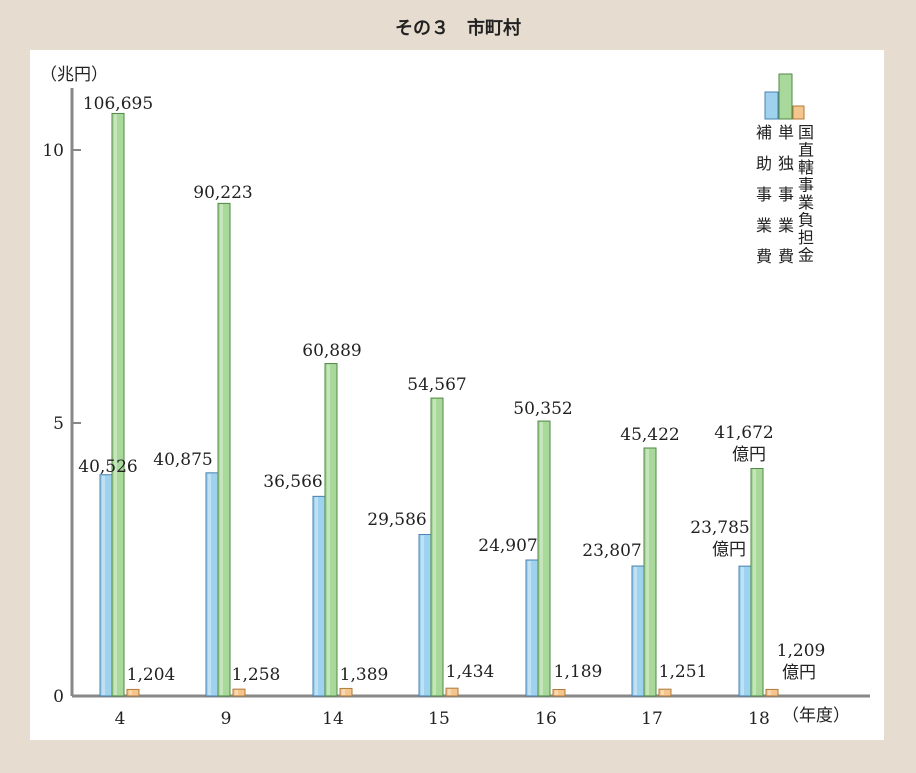 This screenshot has height=773, width=916. What do you see at coordinates (58, 424) in the screenshot?
I see `y-tick-label: 5` at bounding box center [58, 424].